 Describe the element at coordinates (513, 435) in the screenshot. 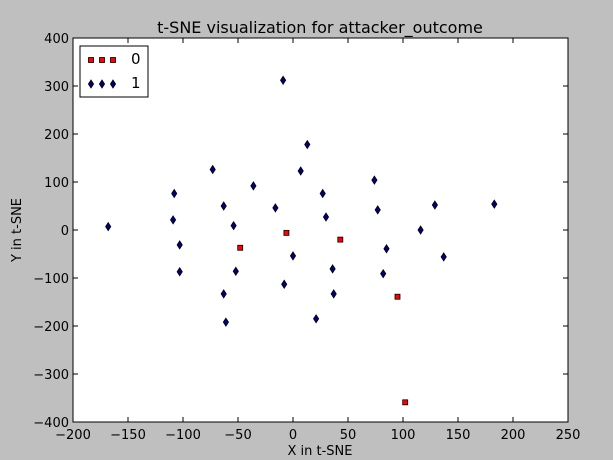

I see `x-tick-label: 200` at that location.